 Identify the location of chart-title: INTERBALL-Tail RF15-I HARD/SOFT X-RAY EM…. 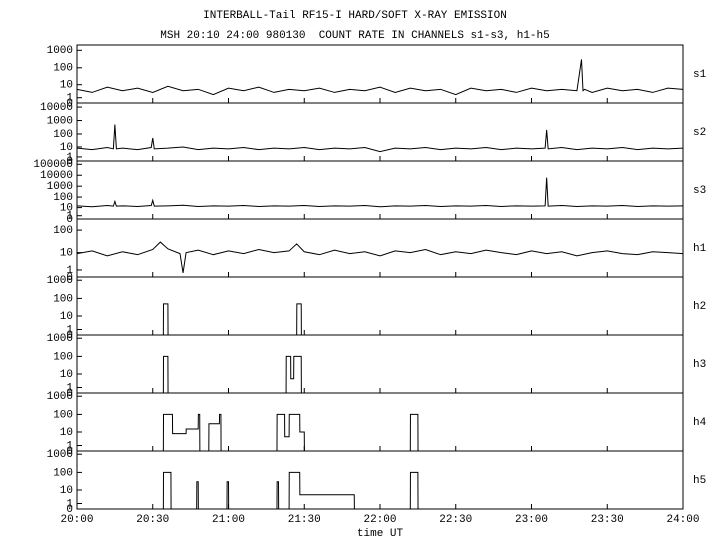
(355, 16).